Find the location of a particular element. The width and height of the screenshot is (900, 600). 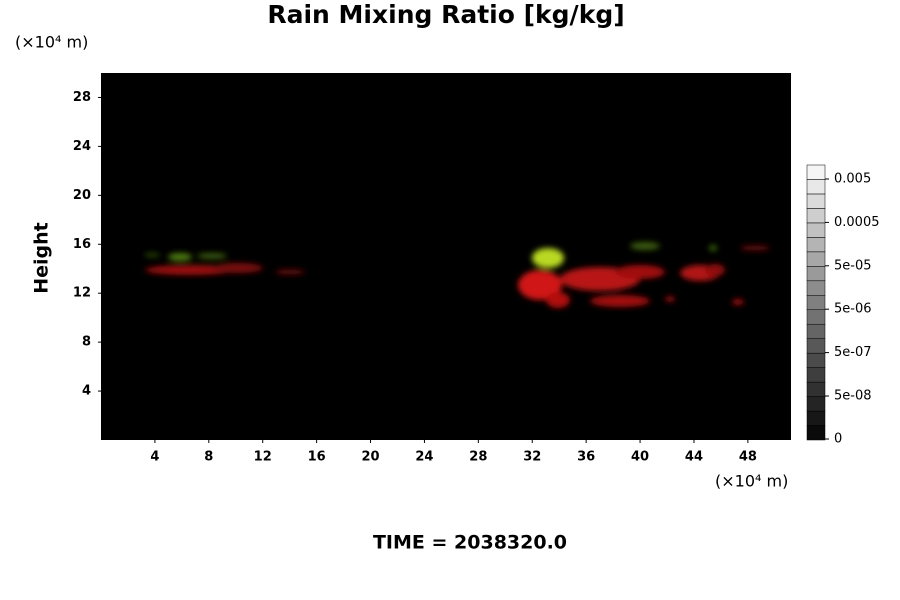

x-tick-label: 36 is located at coordinates (586, 457).